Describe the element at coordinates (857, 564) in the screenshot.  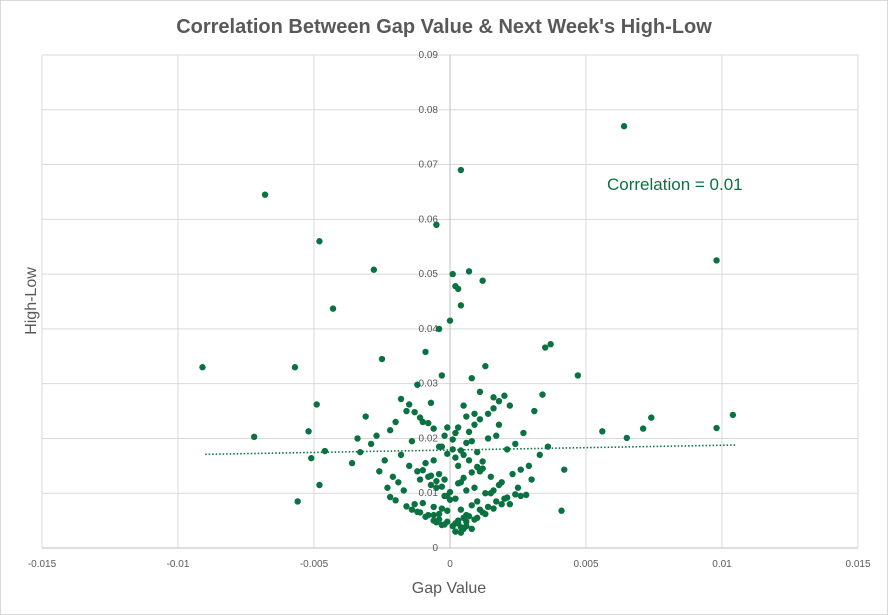
I see `x-tick-label: 0.015` at that location.